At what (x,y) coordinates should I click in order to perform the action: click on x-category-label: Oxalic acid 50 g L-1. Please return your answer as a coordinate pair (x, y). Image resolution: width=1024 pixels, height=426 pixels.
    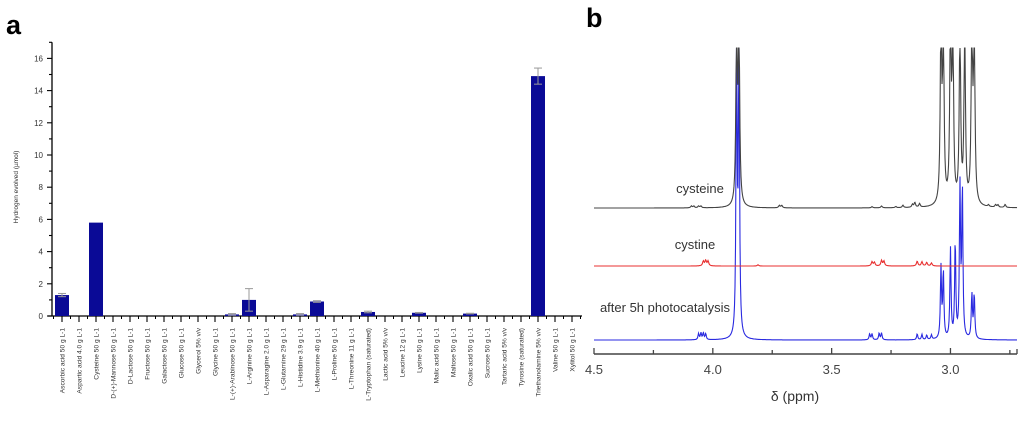
    Looking at the image, I should click on (471, 357).